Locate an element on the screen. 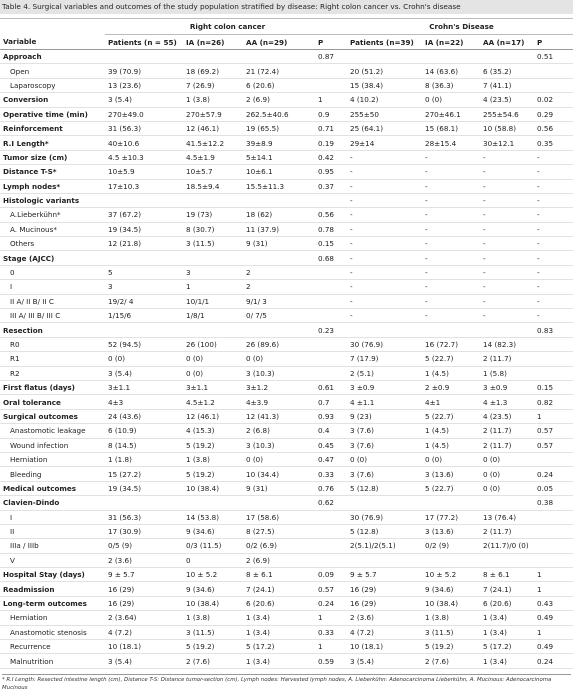 The height and width of the screenshot is (696, 573). cell: 5±14.1 is located at coordinates (279, 158).